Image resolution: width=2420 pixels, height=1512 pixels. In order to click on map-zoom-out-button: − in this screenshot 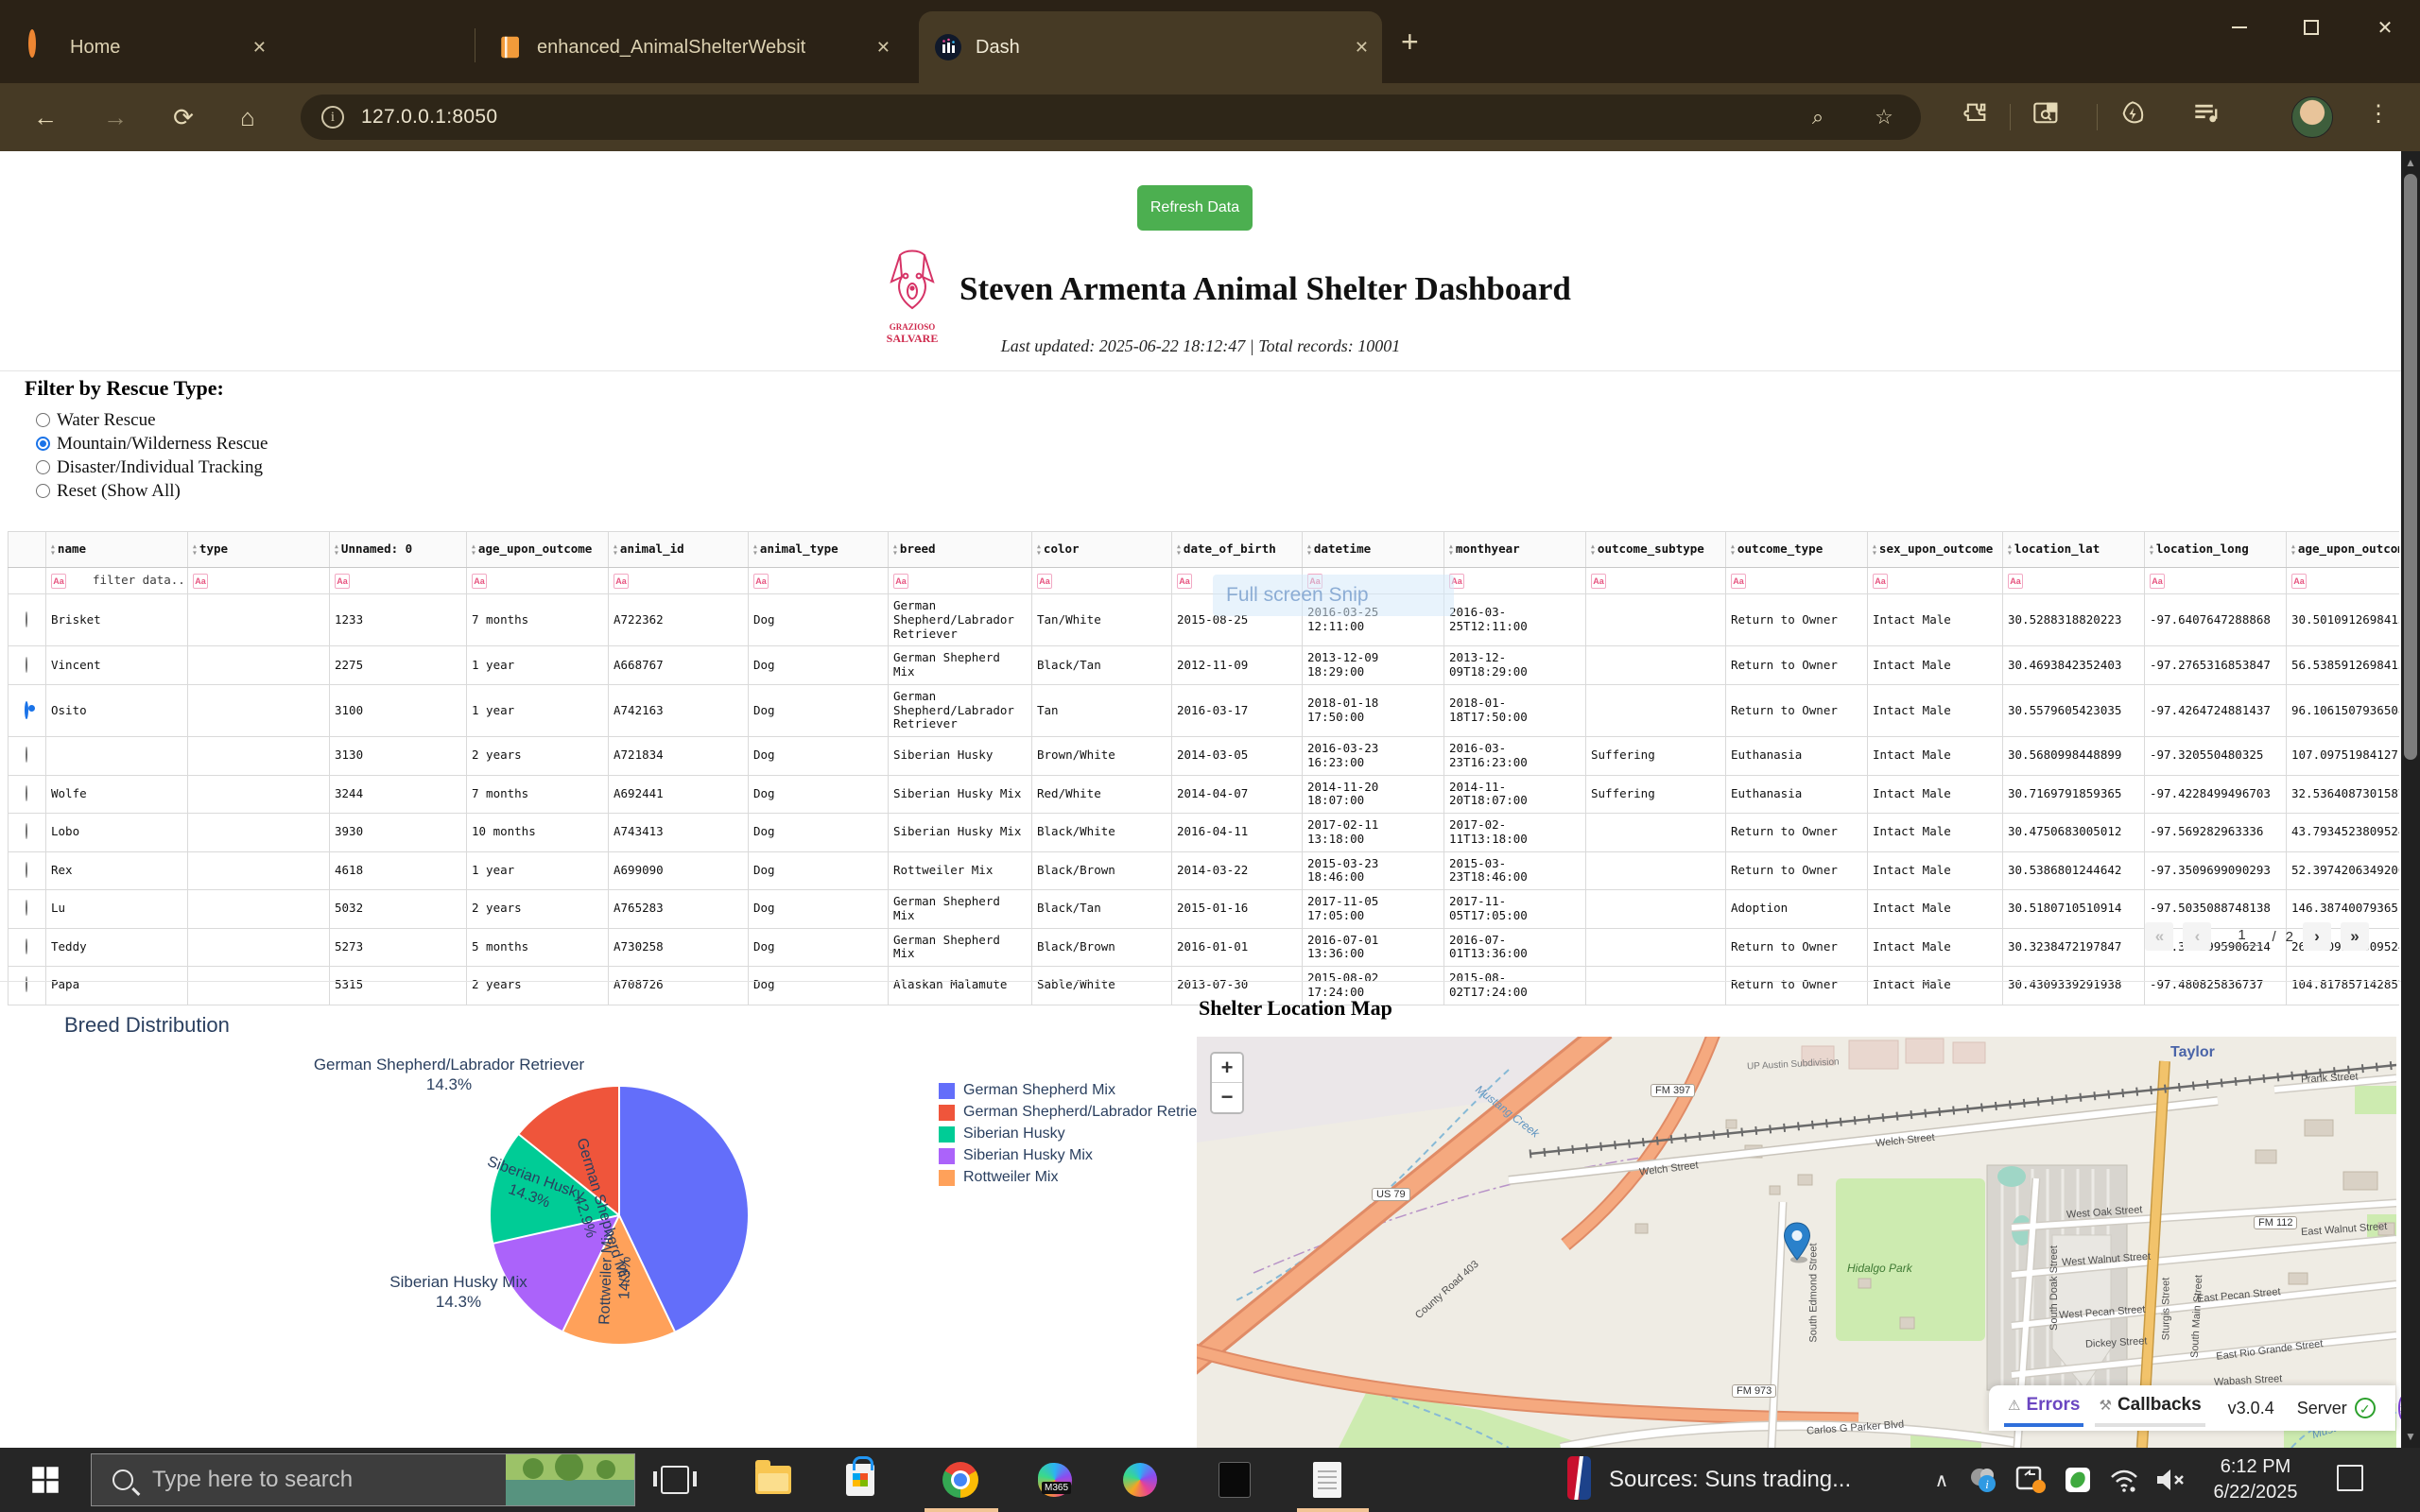, I will do `click(1227, 1097)`.